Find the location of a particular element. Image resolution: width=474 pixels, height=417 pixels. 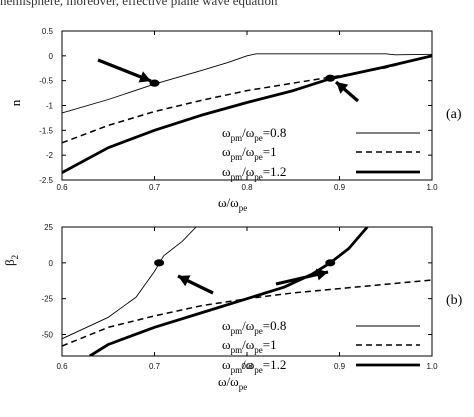

y-axis-label-main: β is located at coordinates (9, 262).